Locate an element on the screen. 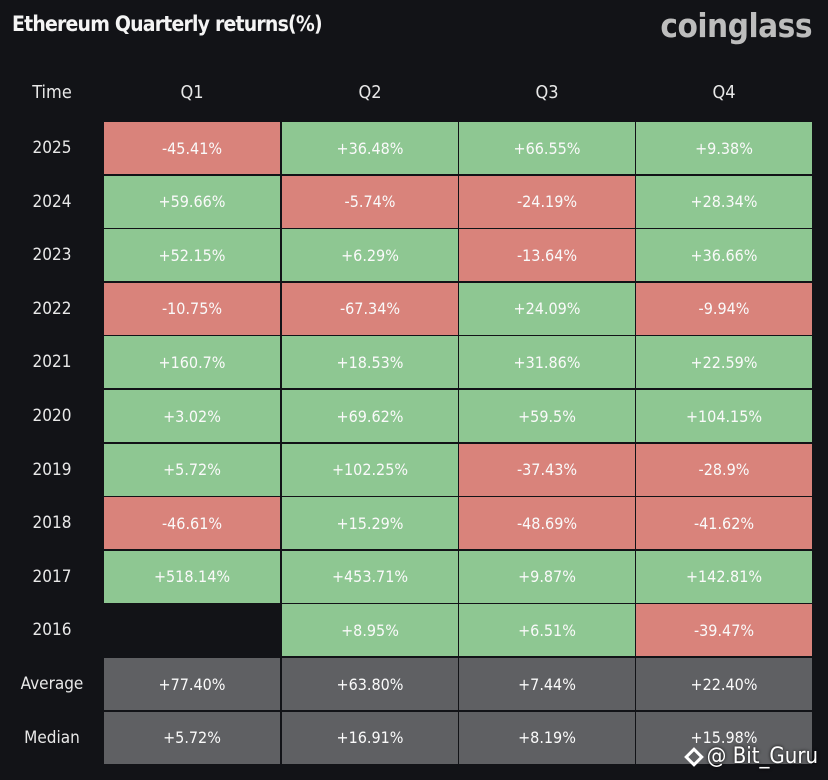  table-cell: +59.66% is located at coordinates (192, 201).